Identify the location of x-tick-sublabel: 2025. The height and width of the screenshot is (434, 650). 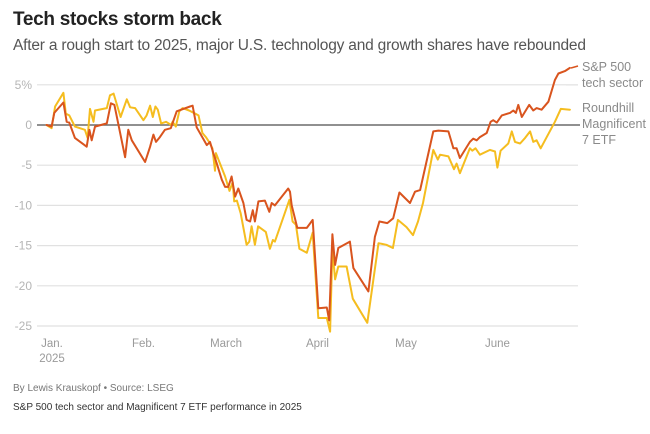
(52, 359).